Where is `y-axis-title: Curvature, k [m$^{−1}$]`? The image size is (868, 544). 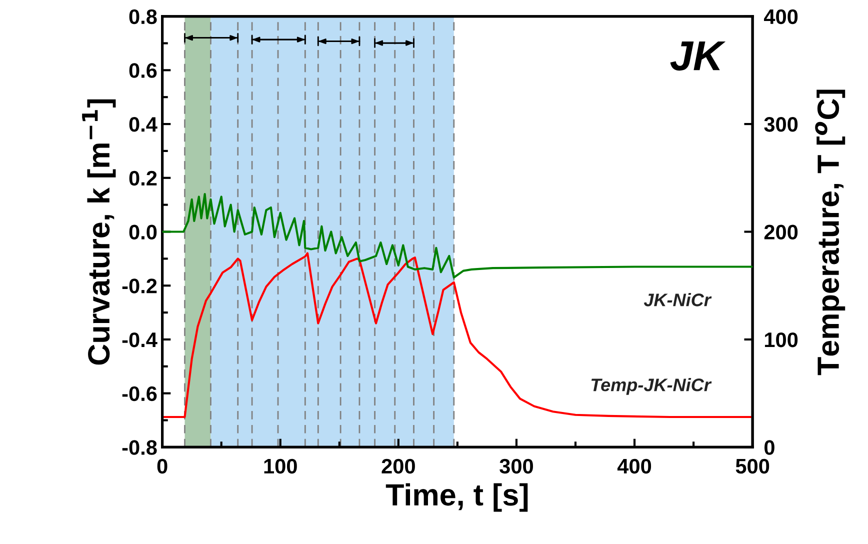 y-axis-title: Curvature, k [m$^{−1}$] is located at coordinates (99, 232).